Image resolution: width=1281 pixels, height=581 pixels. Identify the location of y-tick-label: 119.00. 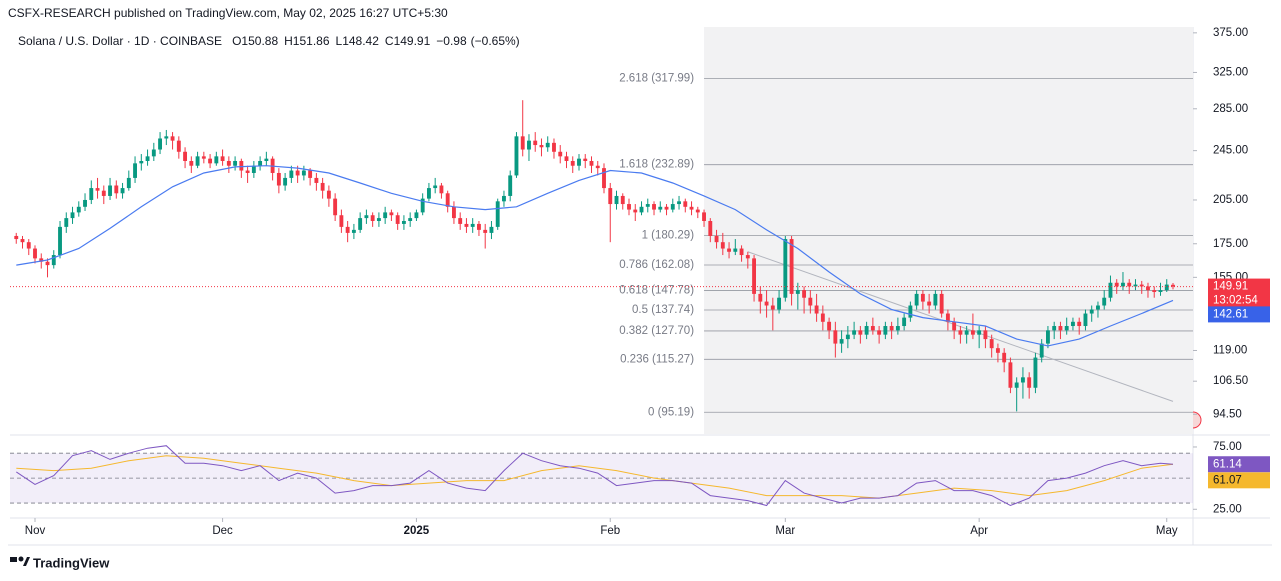
(1230, 351).